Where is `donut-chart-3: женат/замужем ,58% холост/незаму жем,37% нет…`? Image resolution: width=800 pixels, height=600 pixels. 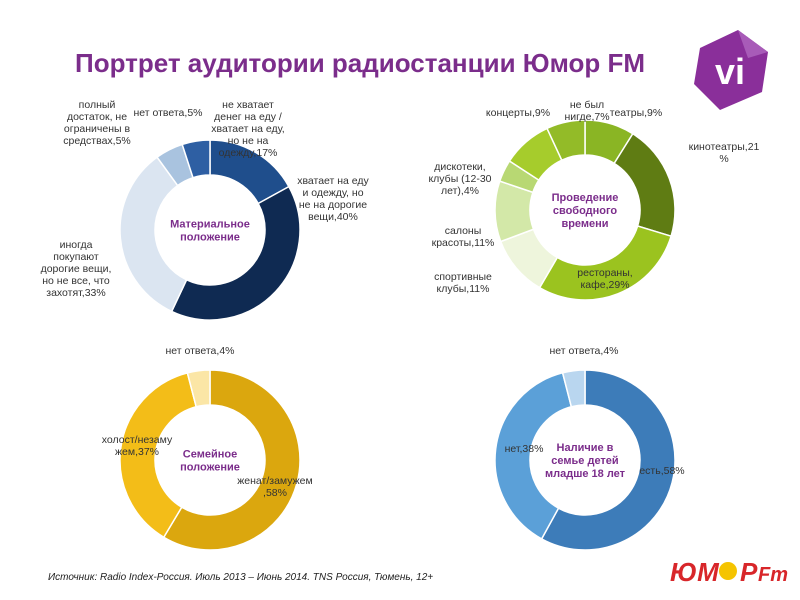
donut-chart-3: женат/замужем ,58% холост/незаму жем,37% нет… is located at coordinates (207, 448).